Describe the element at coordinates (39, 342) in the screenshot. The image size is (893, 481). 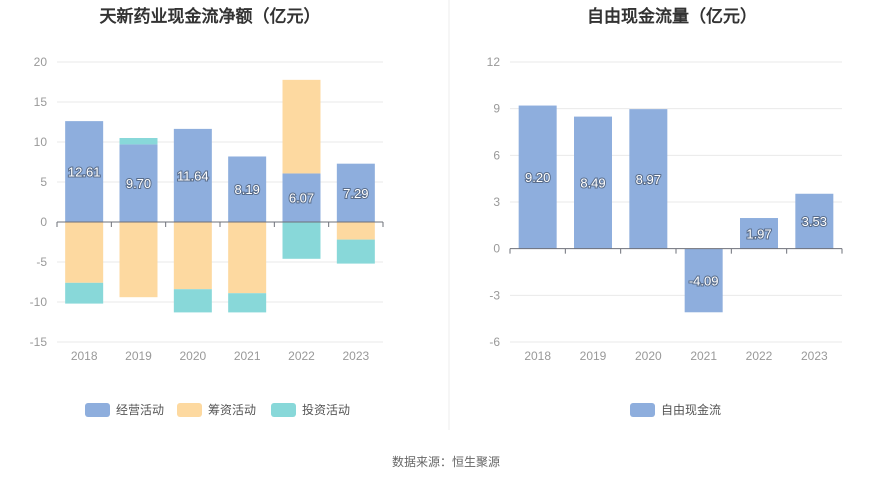
I see `y-tick-label: -15` at that location.